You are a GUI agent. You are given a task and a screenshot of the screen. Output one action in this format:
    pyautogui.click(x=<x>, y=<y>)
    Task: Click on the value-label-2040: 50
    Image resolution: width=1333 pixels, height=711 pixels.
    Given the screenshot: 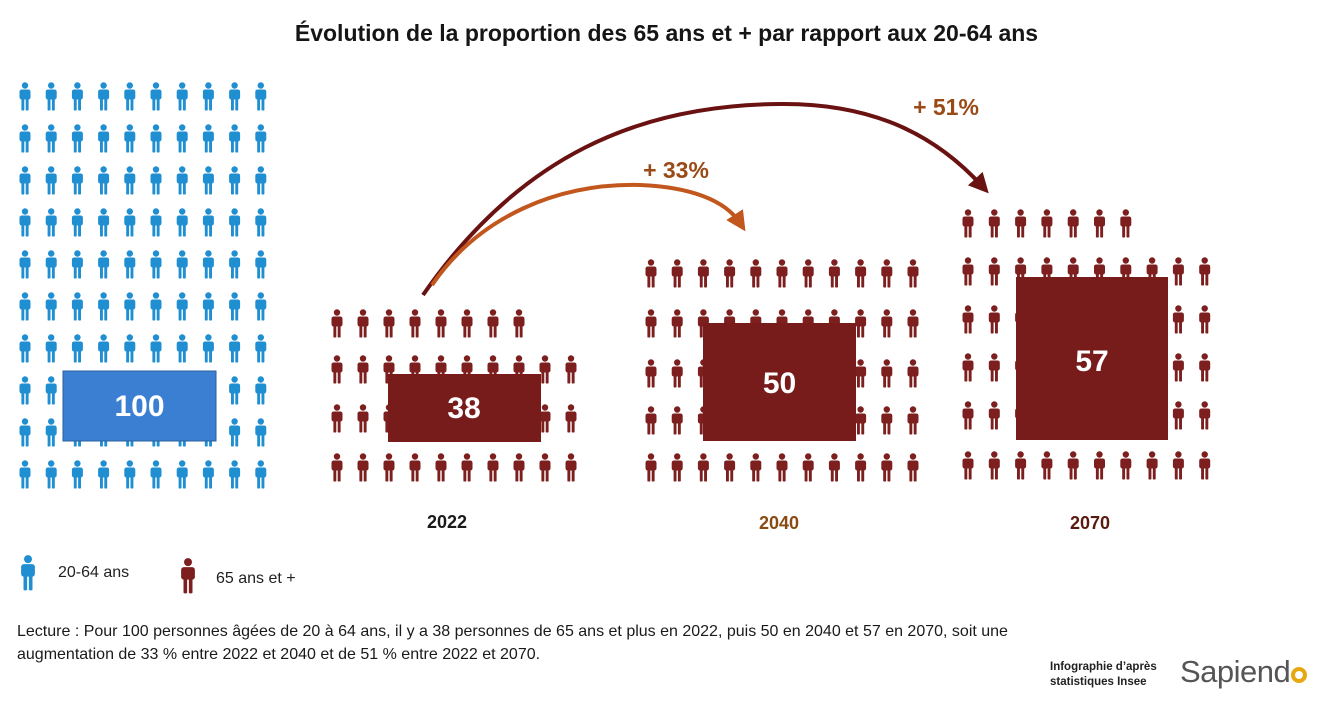 What is the action you would take?
    pyautogui.click(x=779, y=383)
    